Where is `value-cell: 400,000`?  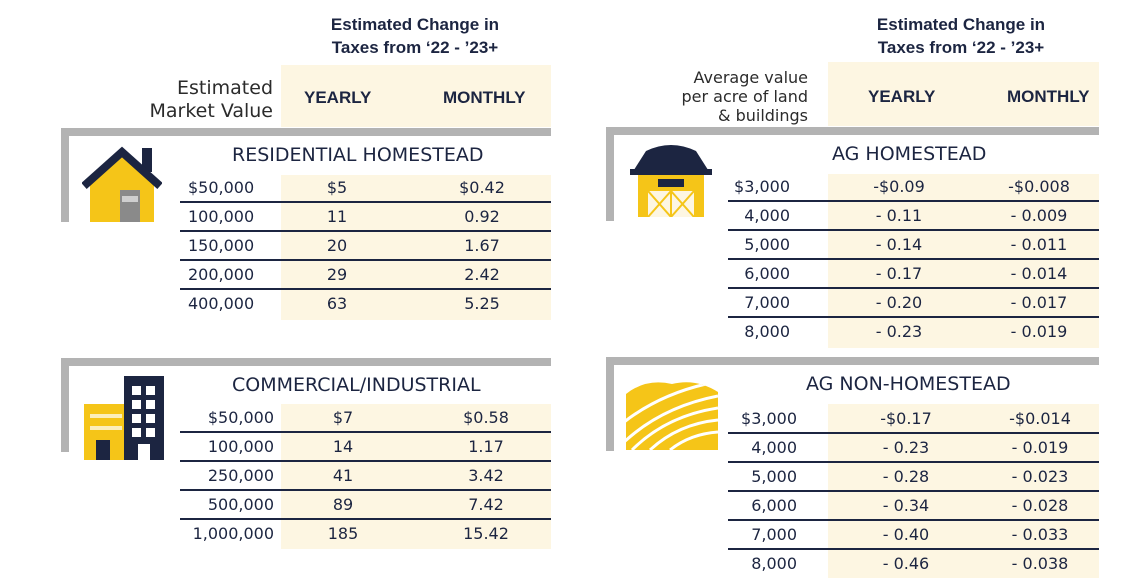
value-cell: 400,000 is located at coordinates (221, 303).